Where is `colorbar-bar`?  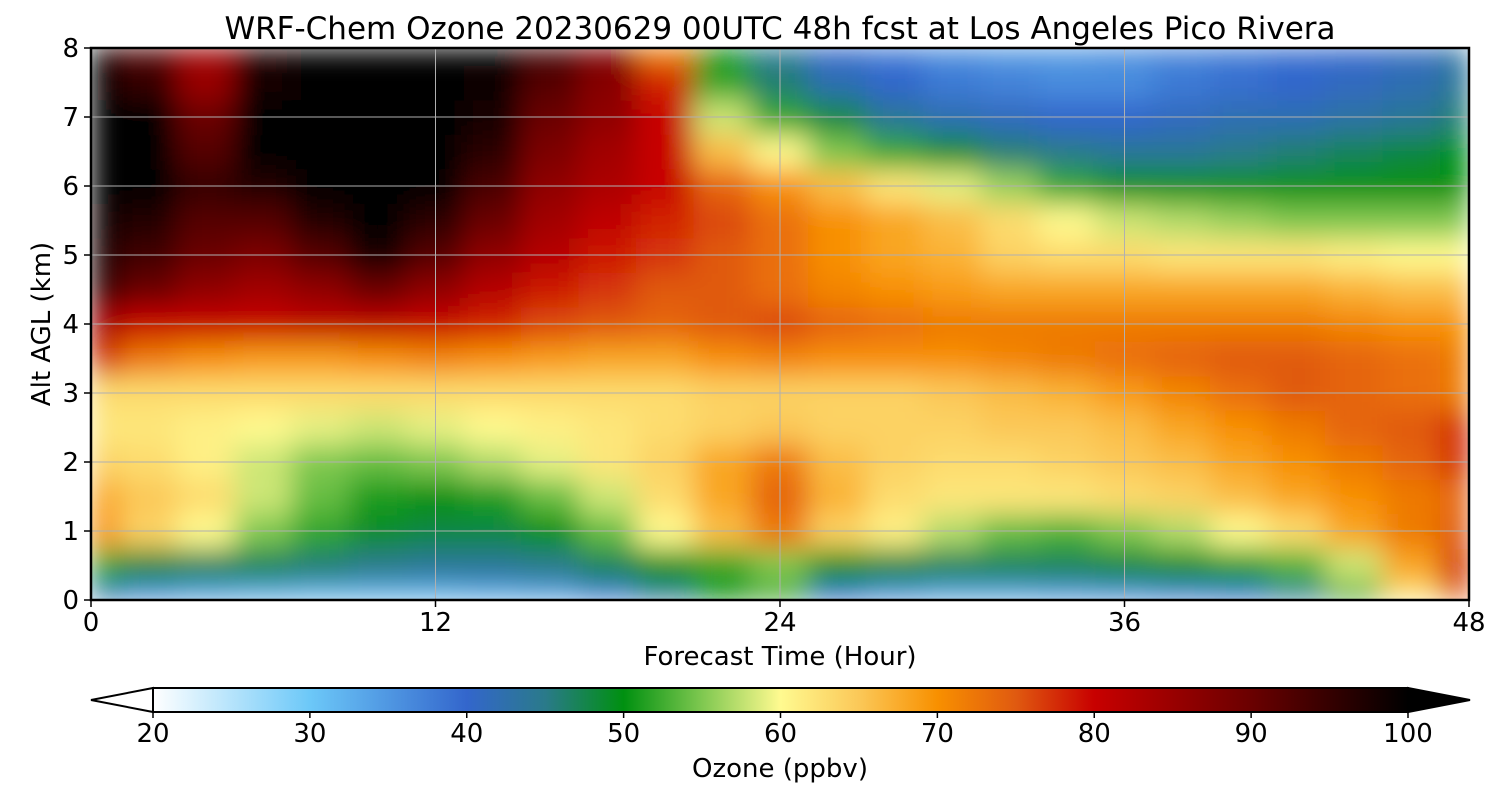
colorbar-bar is located at coordinates (780, 700).